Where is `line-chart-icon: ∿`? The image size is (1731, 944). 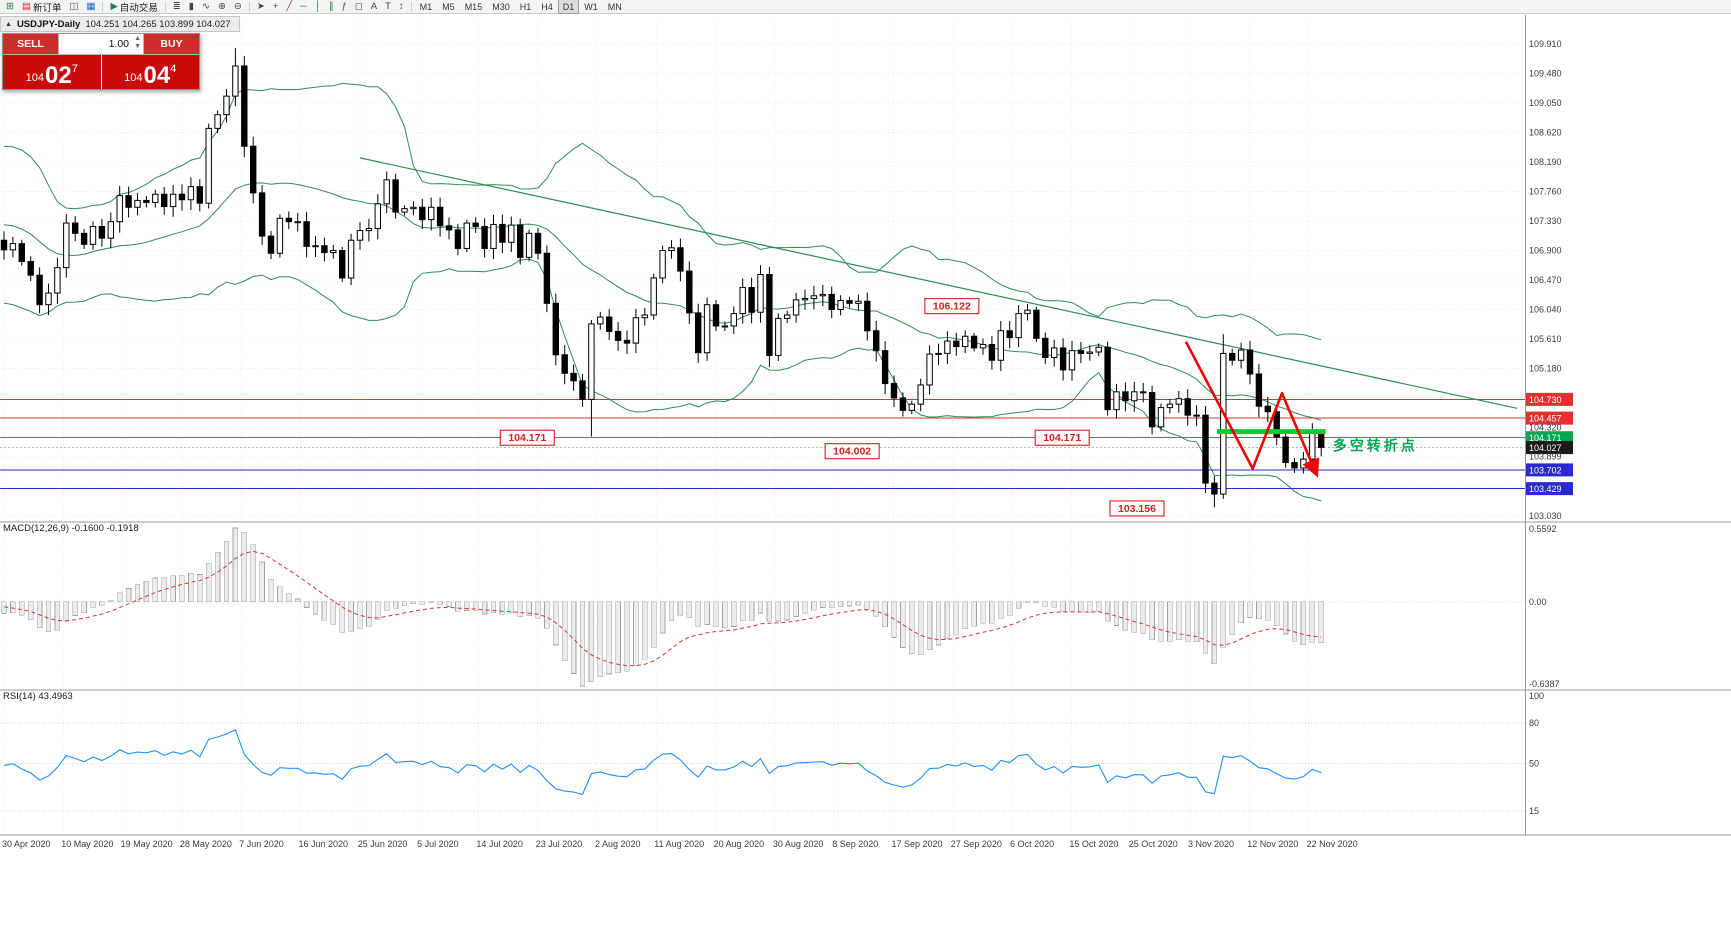 line-chart-icon: ∿ is located at coordinates (206, 7).